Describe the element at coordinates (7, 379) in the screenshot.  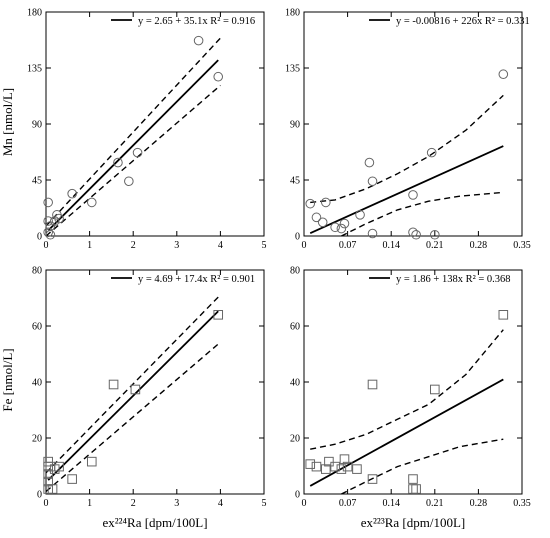
I see `fe-224-ylabel: Fe [nmol/L]` at that location.